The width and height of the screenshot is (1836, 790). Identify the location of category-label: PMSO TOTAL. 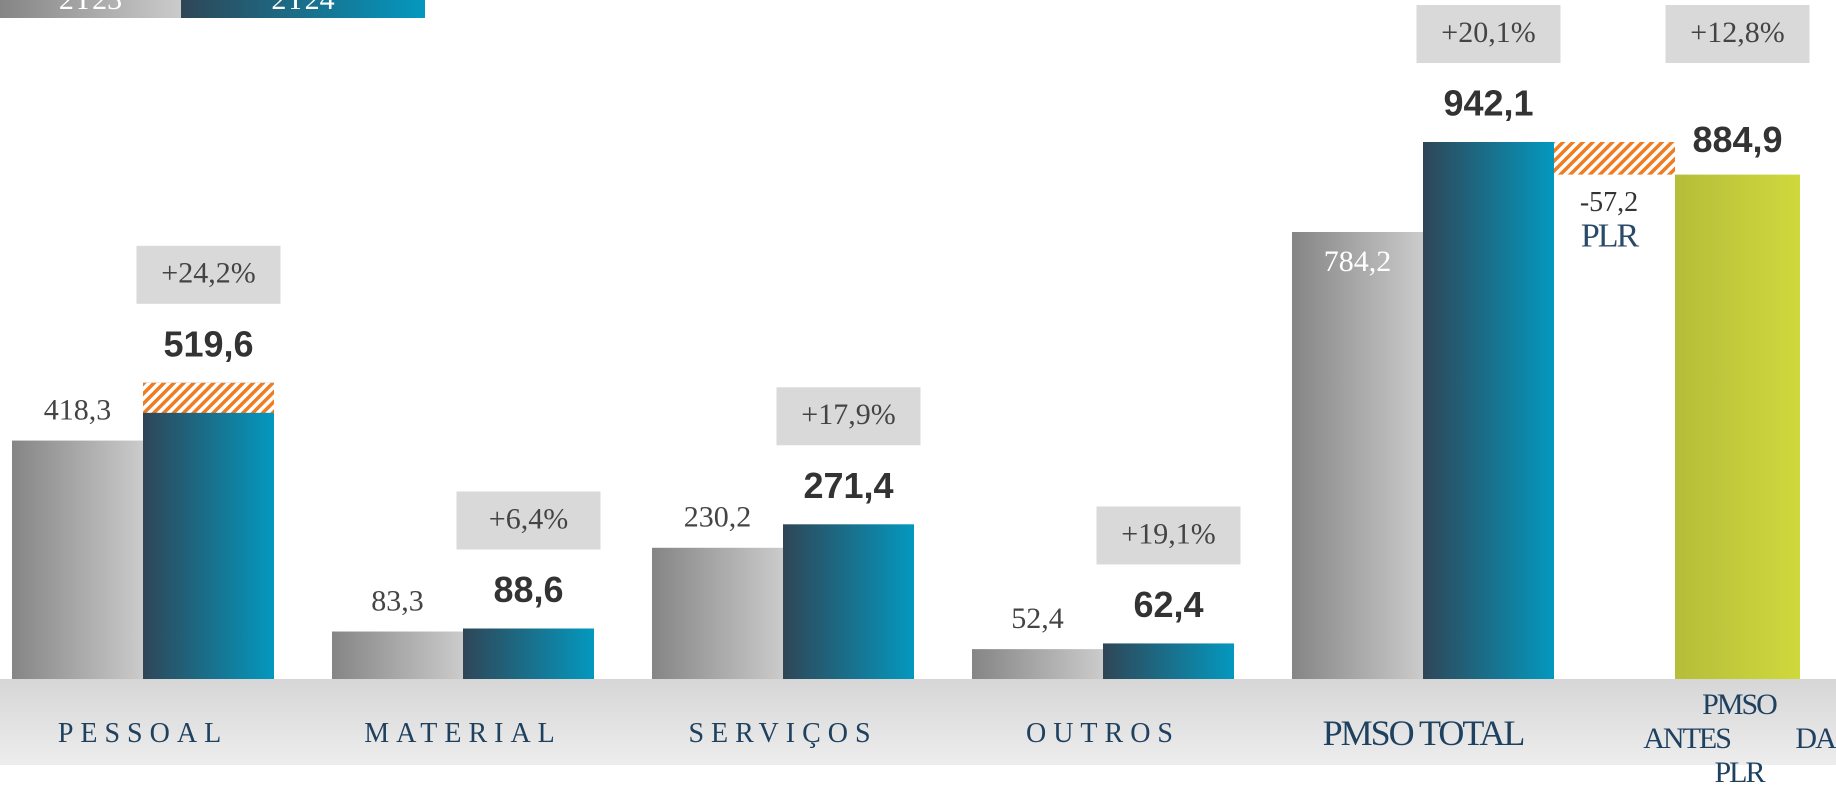
(1424, 733).